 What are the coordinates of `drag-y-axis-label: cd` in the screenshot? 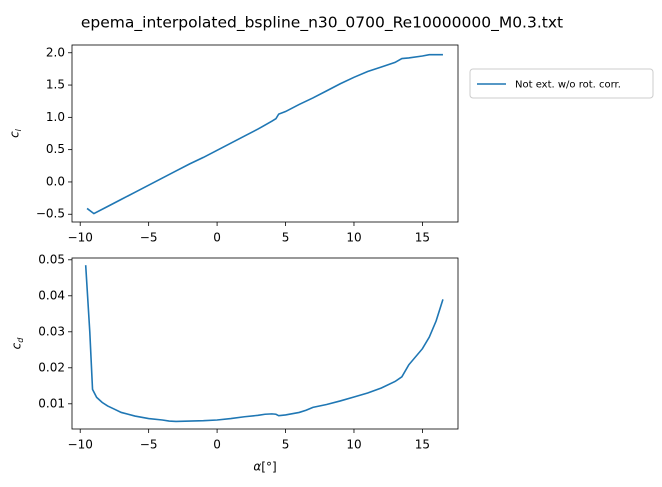 It's located at (17, 343).